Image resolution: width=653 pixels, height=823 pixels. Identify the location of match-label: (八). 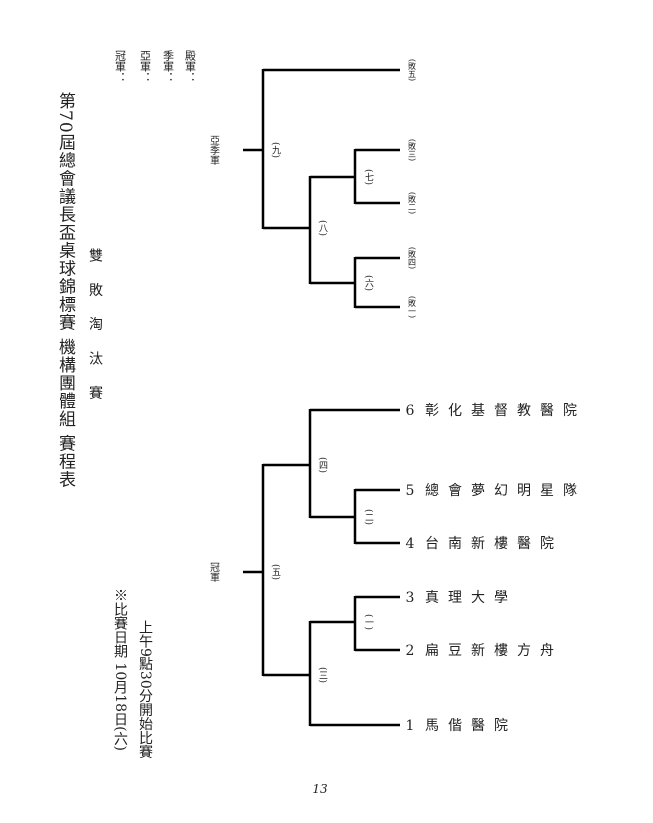
(322, 228).